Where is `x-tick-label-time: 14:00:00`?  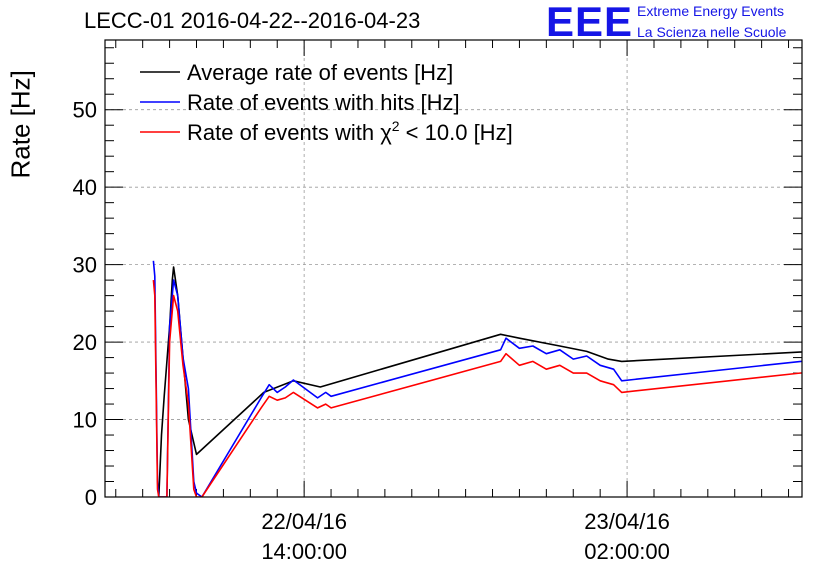
x-tick-label-time: 14:00:00 is located at coordinates (304, 551).